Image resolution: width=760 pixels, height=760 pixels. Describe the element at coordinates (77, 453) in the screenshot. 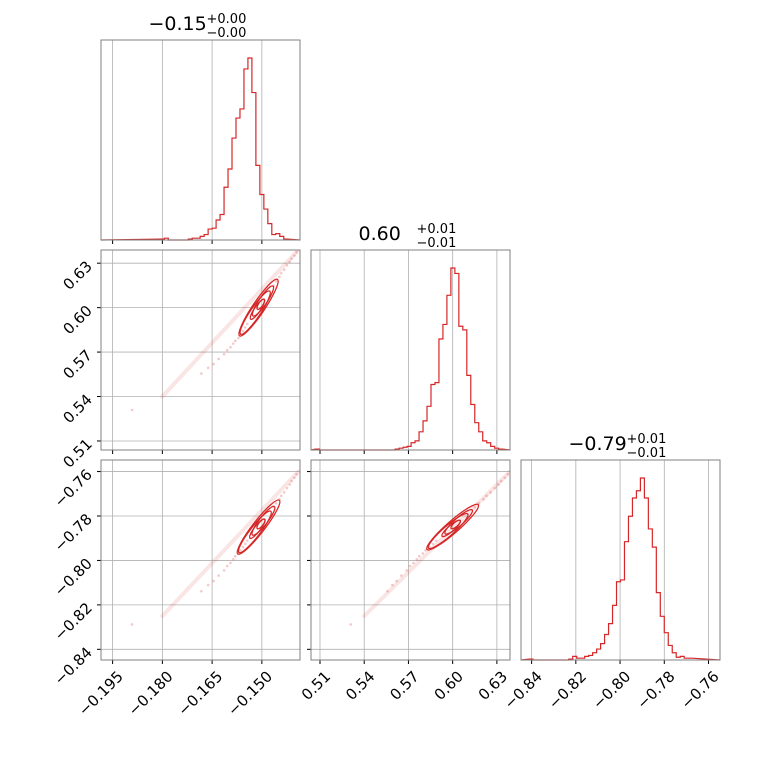

I see `y-tick-label: 0.51` at that location.